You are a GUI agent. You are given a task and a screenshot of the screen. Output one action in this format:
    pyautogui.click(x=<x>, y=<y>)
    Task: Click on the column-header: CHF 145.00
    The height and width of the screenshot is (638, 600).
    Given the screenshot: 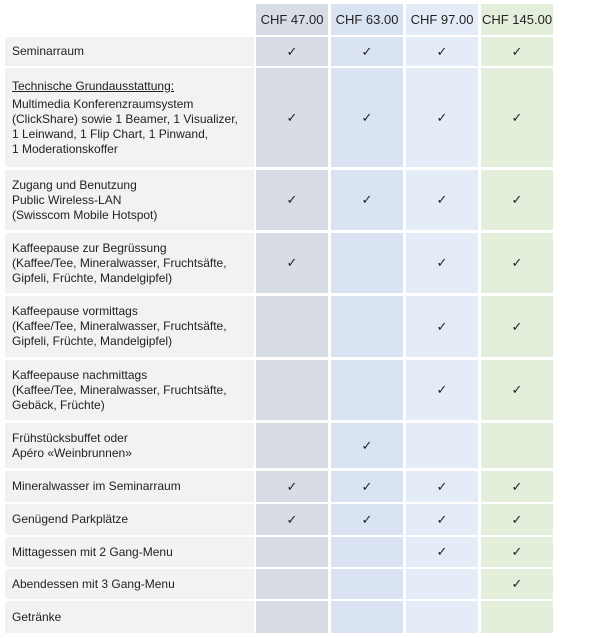 What is the action you would take?
    pyautogui.click(x=517, y=19)
    